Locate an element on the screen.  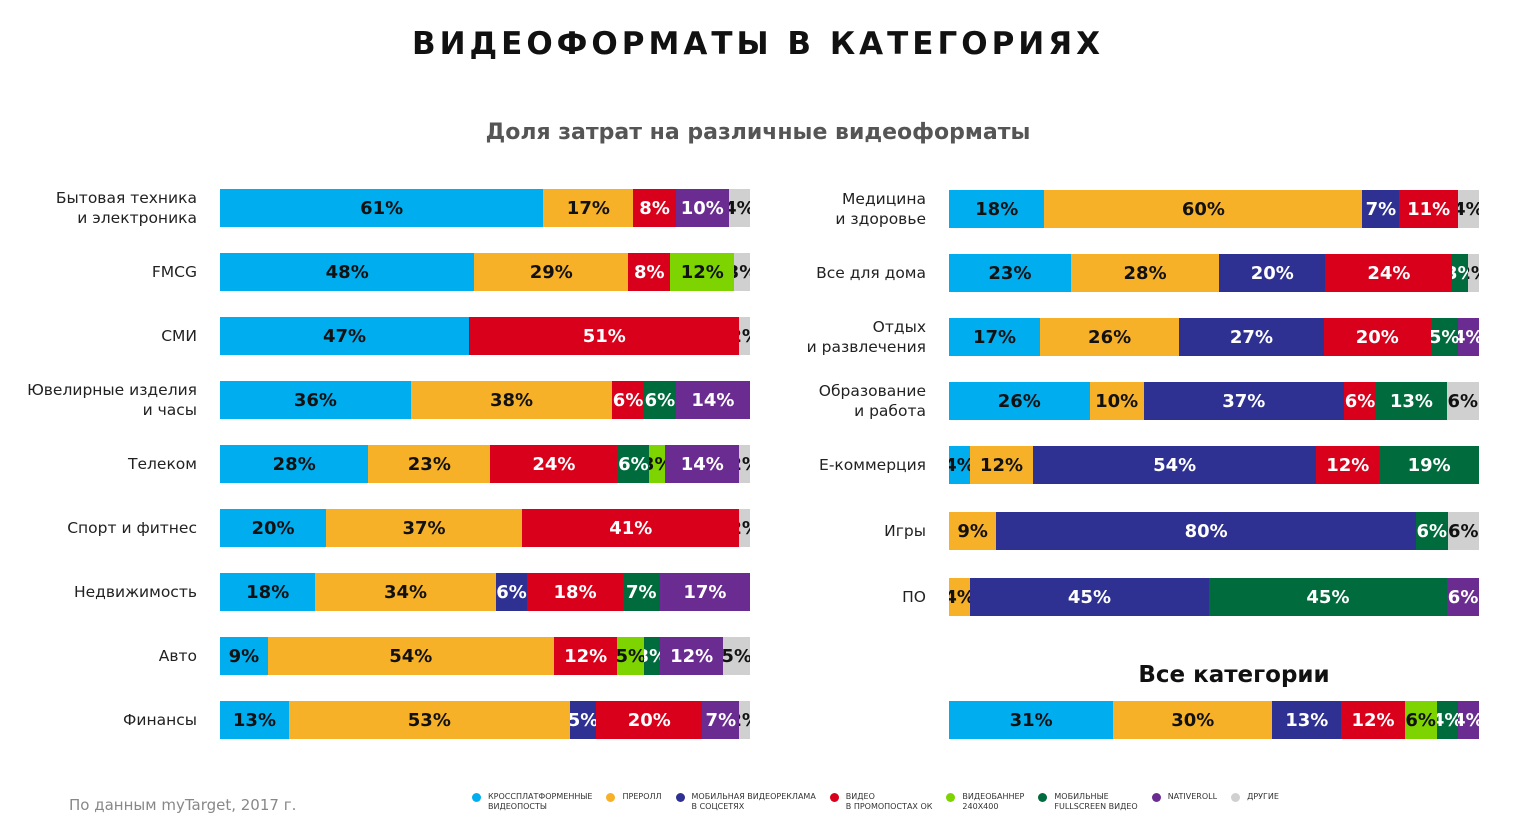
stacked-bar: 61%17%8%10%4% is located at coordinates (485, 208).